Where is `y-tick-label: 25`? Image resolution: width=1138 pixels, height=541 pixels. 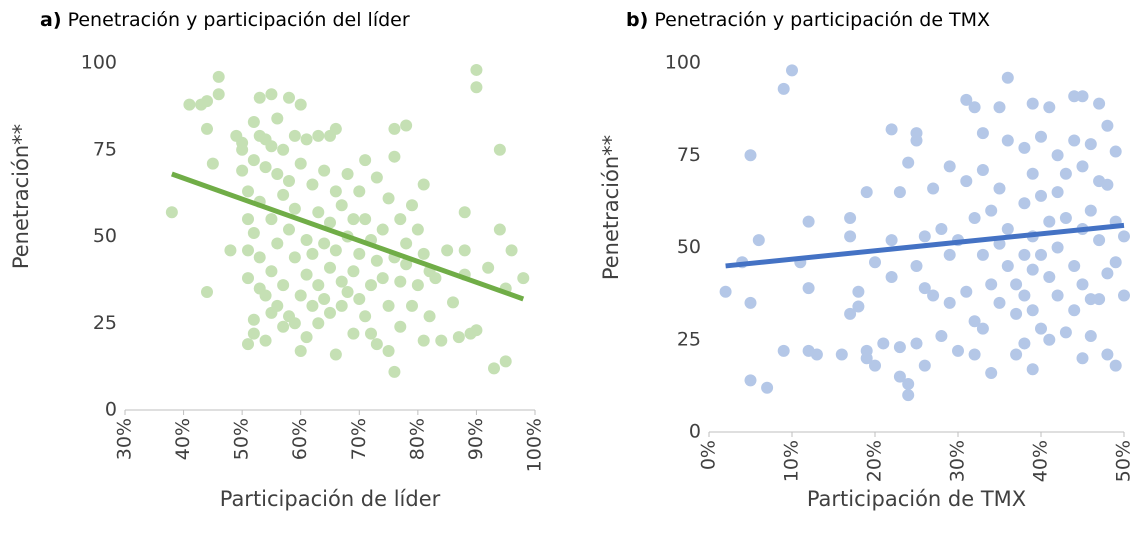
y-tick-label: 25 is located at coordinates (689, 339).